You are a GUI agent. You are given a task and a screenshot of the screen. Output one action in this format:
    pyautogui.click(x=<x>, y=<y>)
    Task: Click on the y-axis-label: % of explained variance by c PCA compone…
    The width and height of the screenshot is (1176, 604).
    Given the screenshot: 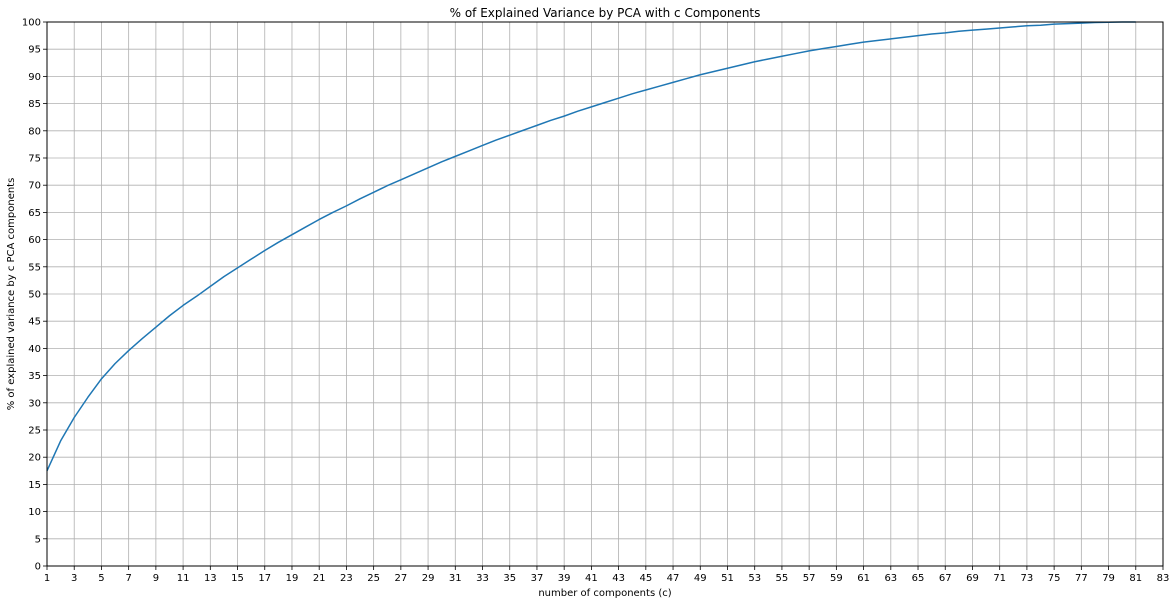 What is the action you would take?
    pyautogui.click(x=11, y=294)
    